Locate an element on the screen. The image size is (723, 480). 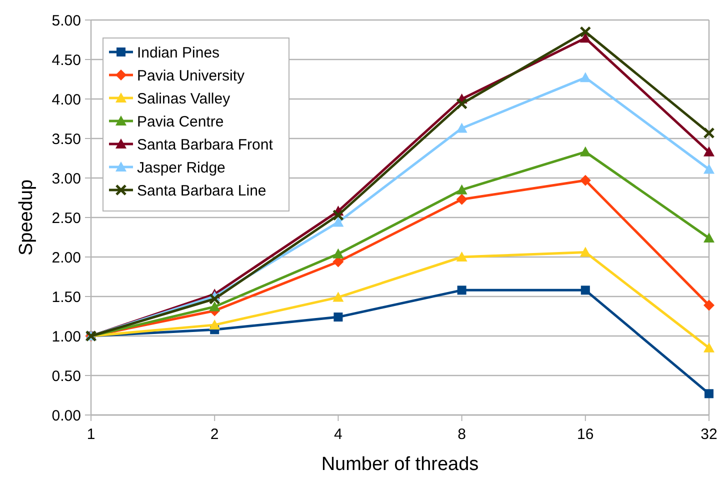
y-tick-label: 1.00 is located at coordinates (66, 337).